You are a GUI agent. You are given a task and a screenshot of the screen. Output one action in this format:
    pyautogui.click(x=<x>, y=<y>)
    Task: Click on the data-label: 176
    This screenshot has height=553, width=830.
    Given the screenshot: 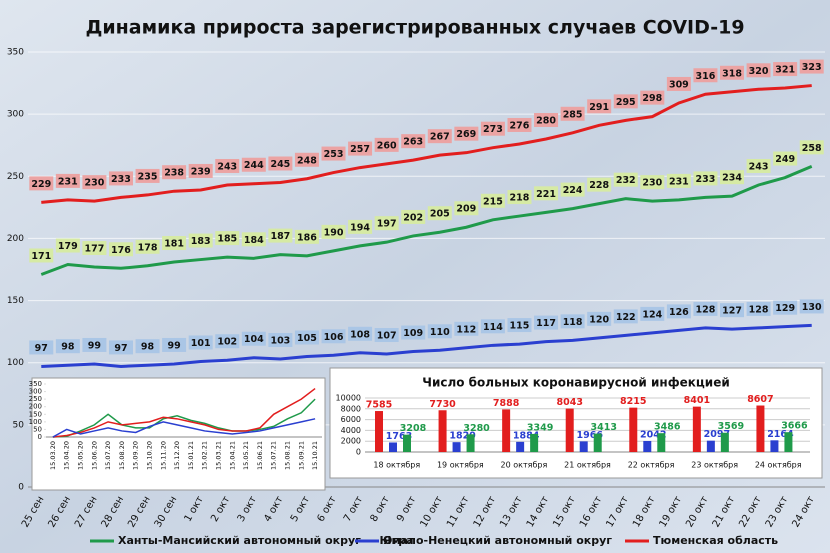 What is the action you would take?
    pyautogui.click(x=121, y=250)
    